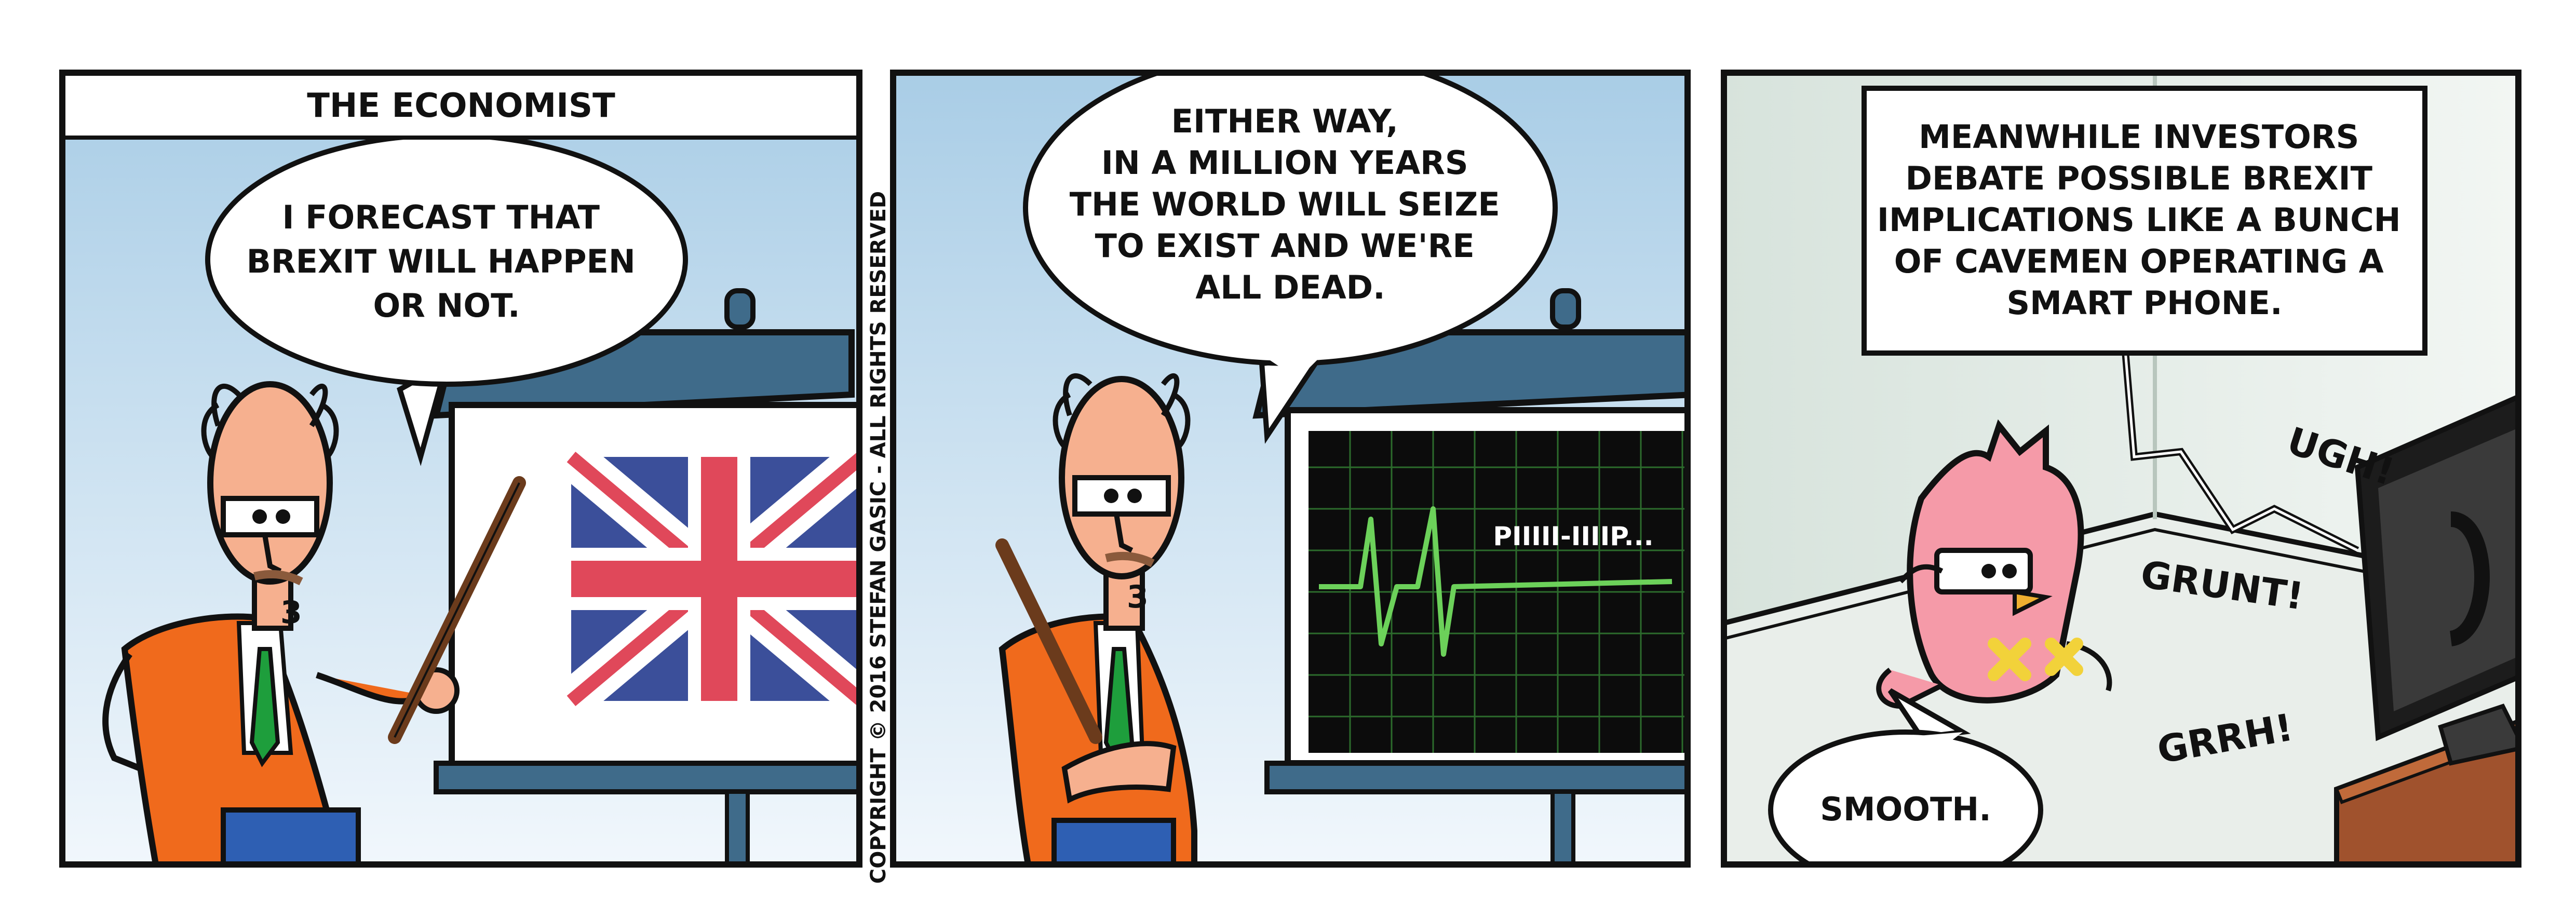 The height and width of the screenshot is (919, 2576). I want to click on caption-3-line-1: MEANWHILE INVESTORS, so click(2139, 137).